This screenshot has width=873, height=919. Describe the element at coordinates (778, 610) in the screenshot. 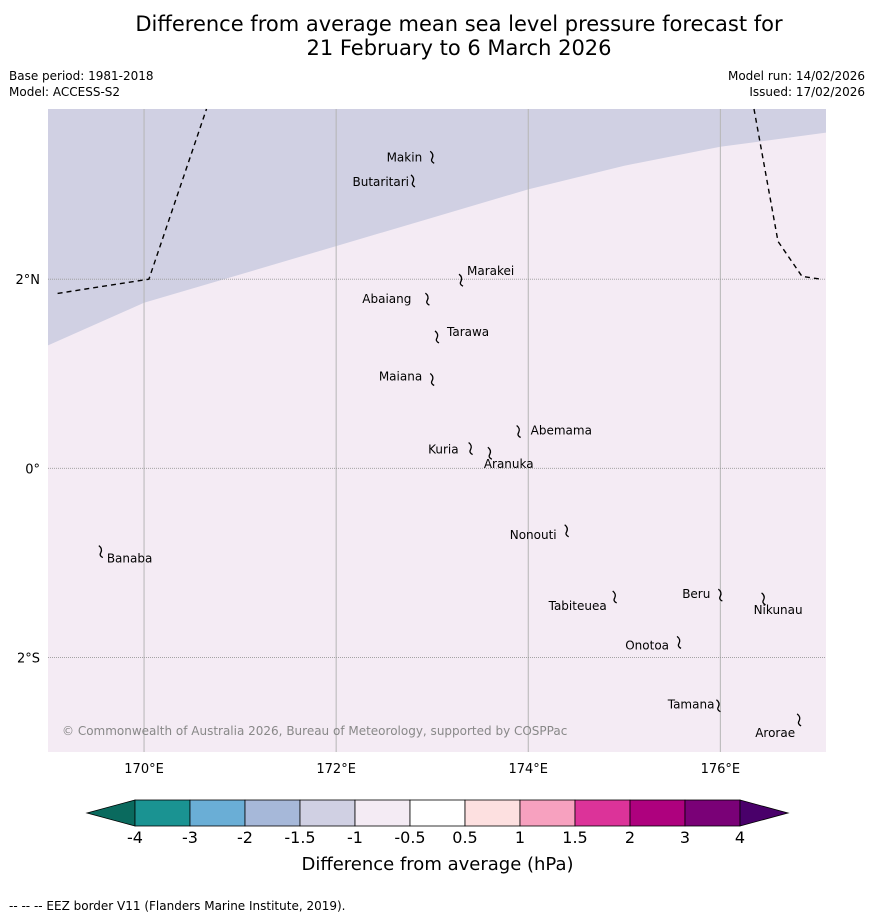

I see `place-label: Nikunau` at that location.